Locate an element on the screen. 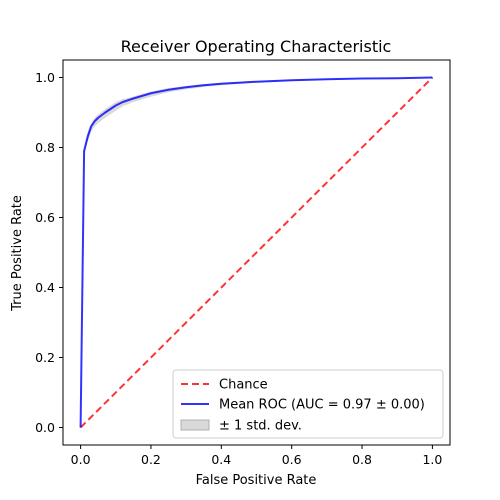 The image size is (500, 500). x-axis-ticks: 0.0 0.2 0.4 0.6 0.8 1.0 is located at coordinates (256, 456).